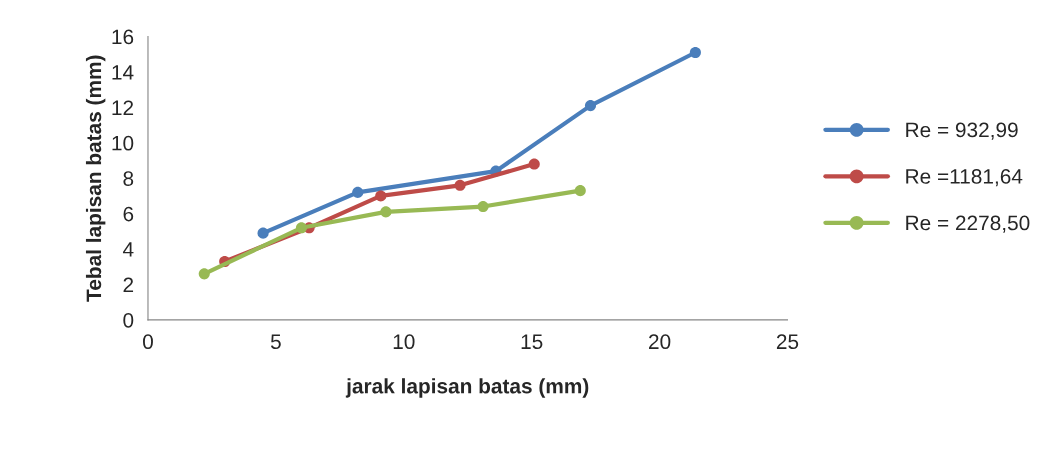  Describe the element at coordinates (968, 224) in the screenshot. I see `legend-label: Re = 2278,50` at that location.